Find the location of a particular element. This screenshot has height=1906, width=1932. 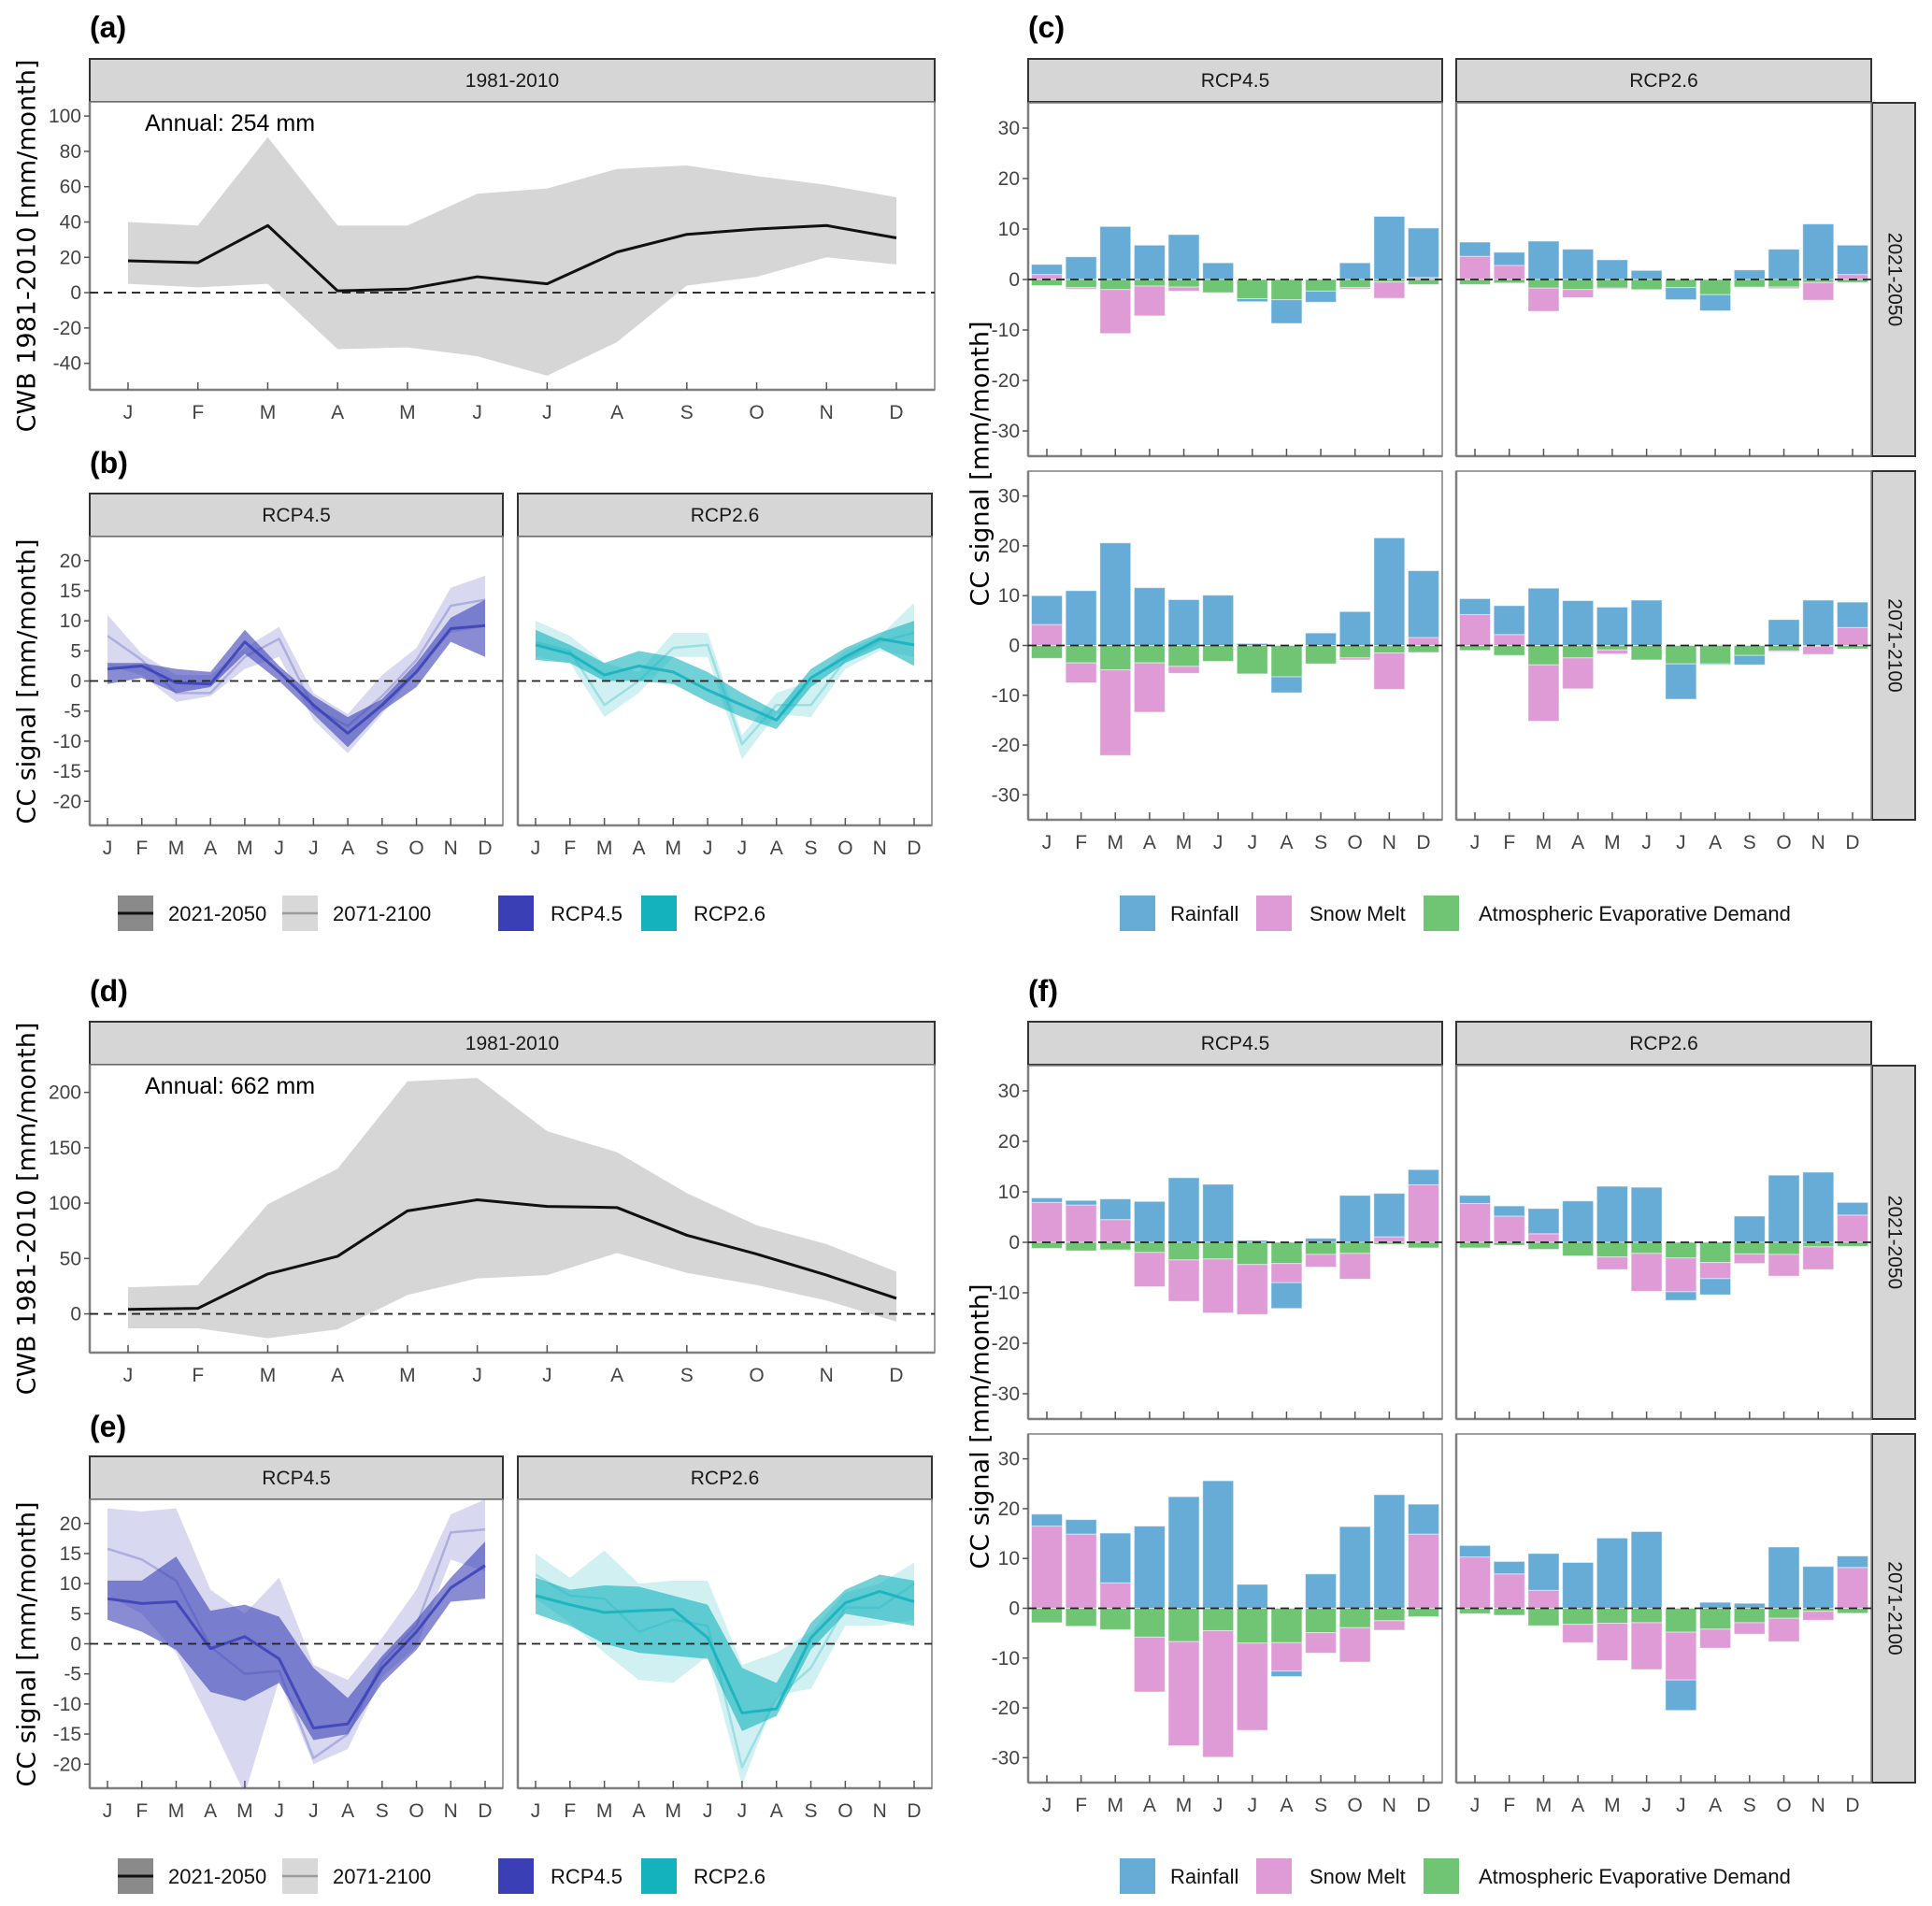

y-tick-label: -5 is located at coordinates (72, 1675).